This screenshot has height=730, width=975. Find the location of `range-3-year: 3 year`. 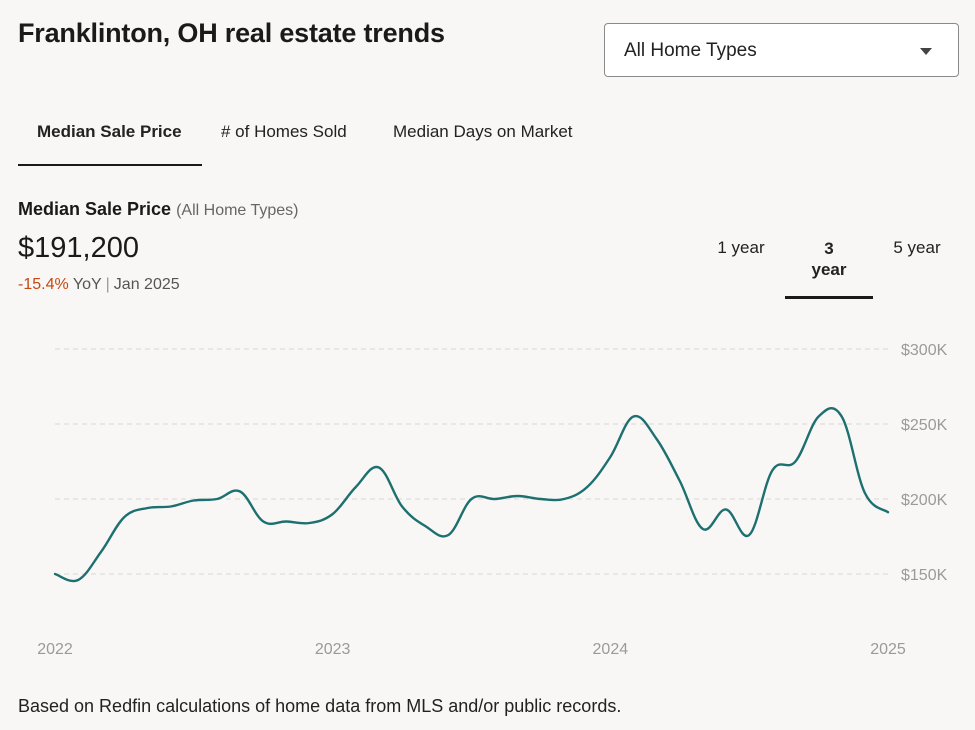

range-3-year: 3 year is located at coordinates (829, 259).